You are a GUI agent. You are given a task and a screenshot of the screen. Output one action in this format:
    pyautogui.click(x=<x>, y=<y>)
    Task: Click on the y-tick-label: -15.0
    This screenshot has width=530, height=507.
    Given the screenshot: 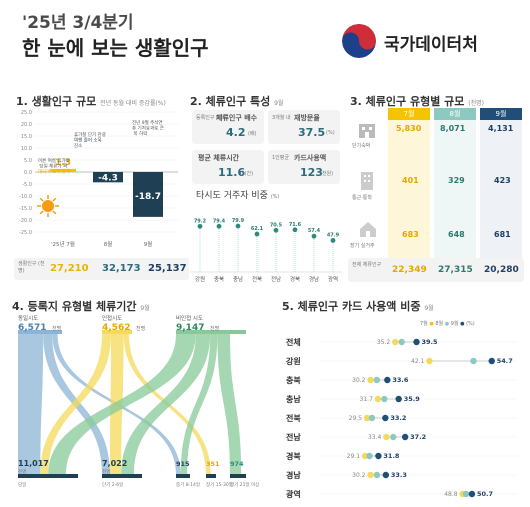 What is the action you would take?
    pyautogui.click(x=25, y=209)
    